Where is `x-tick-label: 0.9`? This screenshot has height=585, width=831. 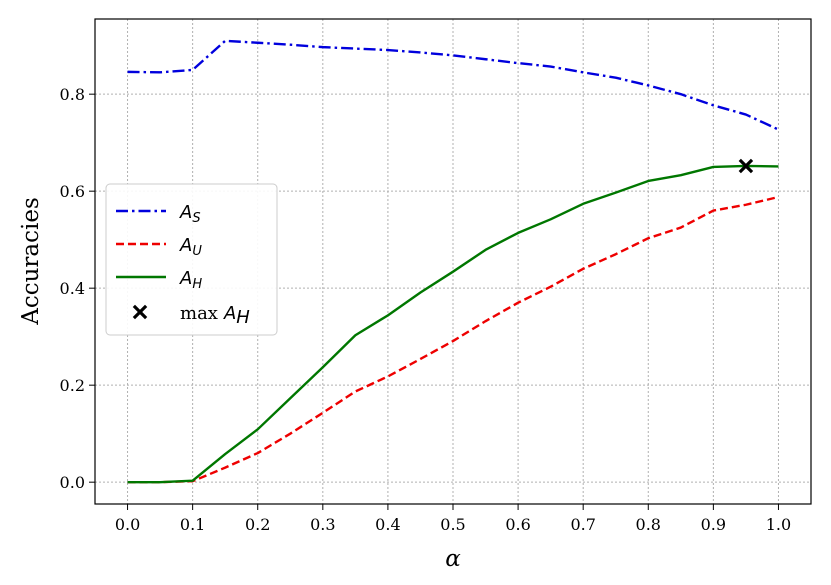 x-tick-label: 0.9 is located at coordinates (713, 524).